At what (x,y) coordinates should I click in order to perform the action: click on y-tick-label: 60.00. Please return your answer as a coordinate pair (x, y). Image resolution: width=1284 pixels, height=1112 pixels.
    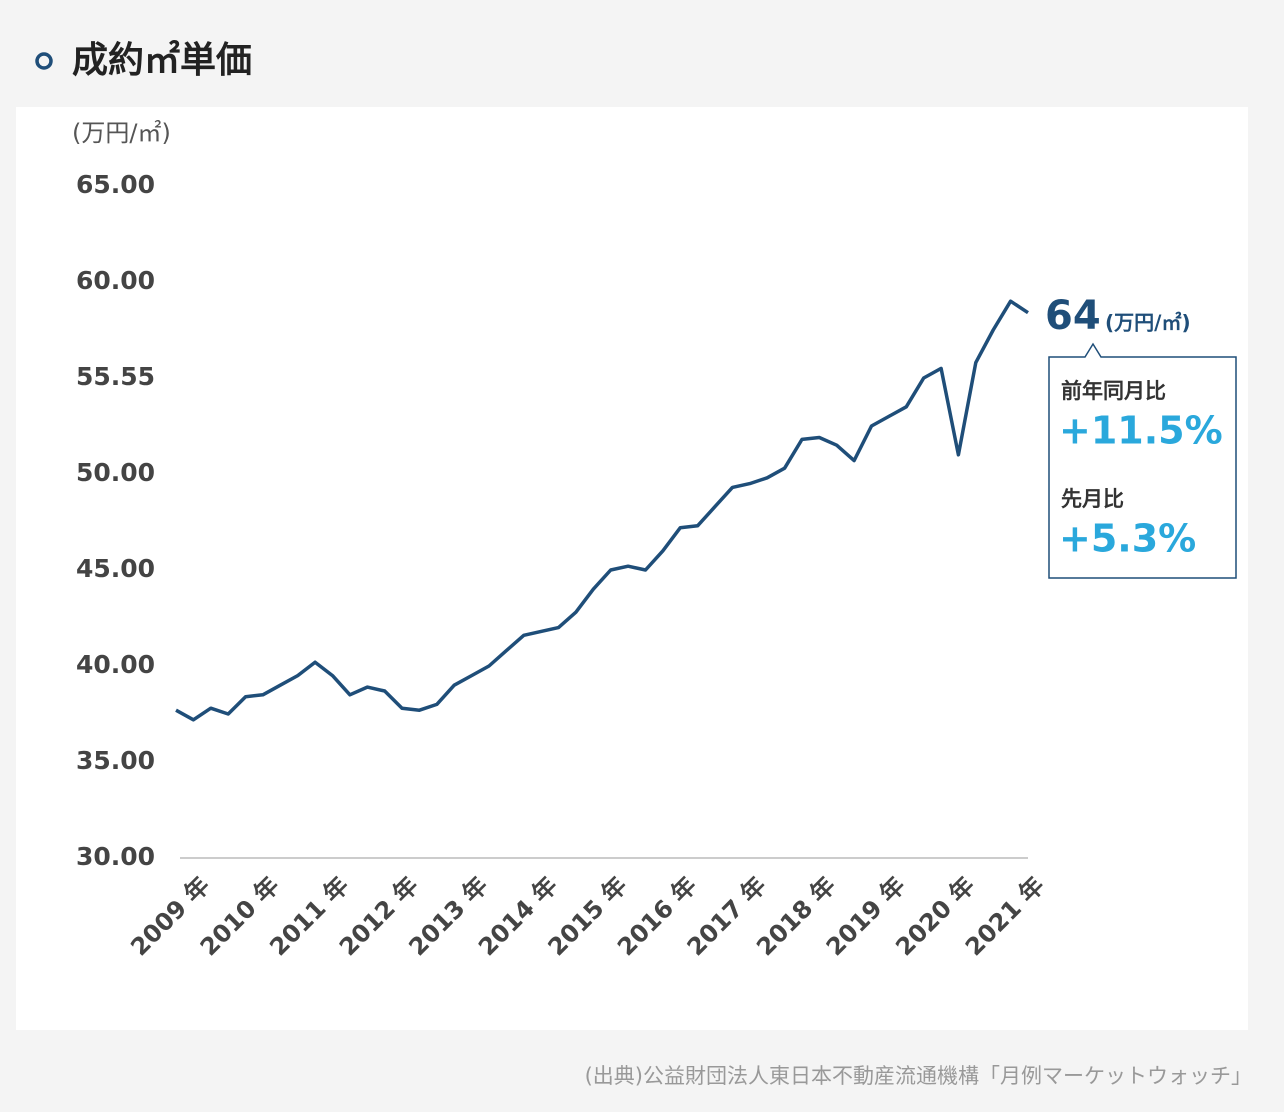
    Looking at the image, I should click on (115, 280).